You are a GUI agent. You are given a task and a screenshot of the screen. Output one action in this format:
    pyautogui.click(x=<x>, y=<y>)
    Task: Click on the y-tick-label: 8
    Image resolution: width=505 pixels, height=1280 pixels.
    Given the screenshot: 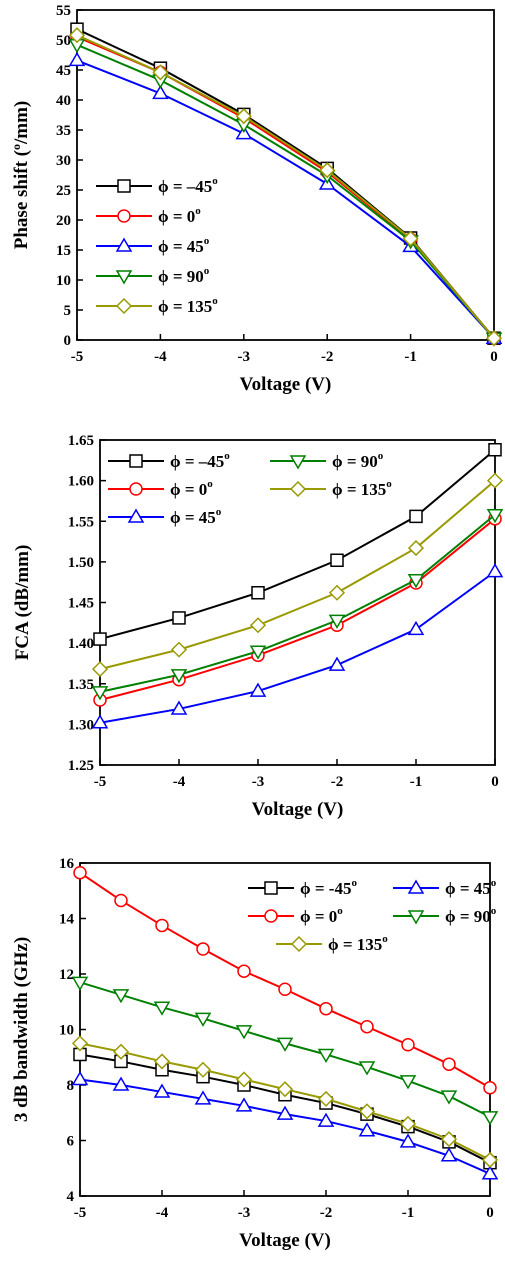 What is the action you would take?
    pyautogui.click(x=71, y=1086)
    